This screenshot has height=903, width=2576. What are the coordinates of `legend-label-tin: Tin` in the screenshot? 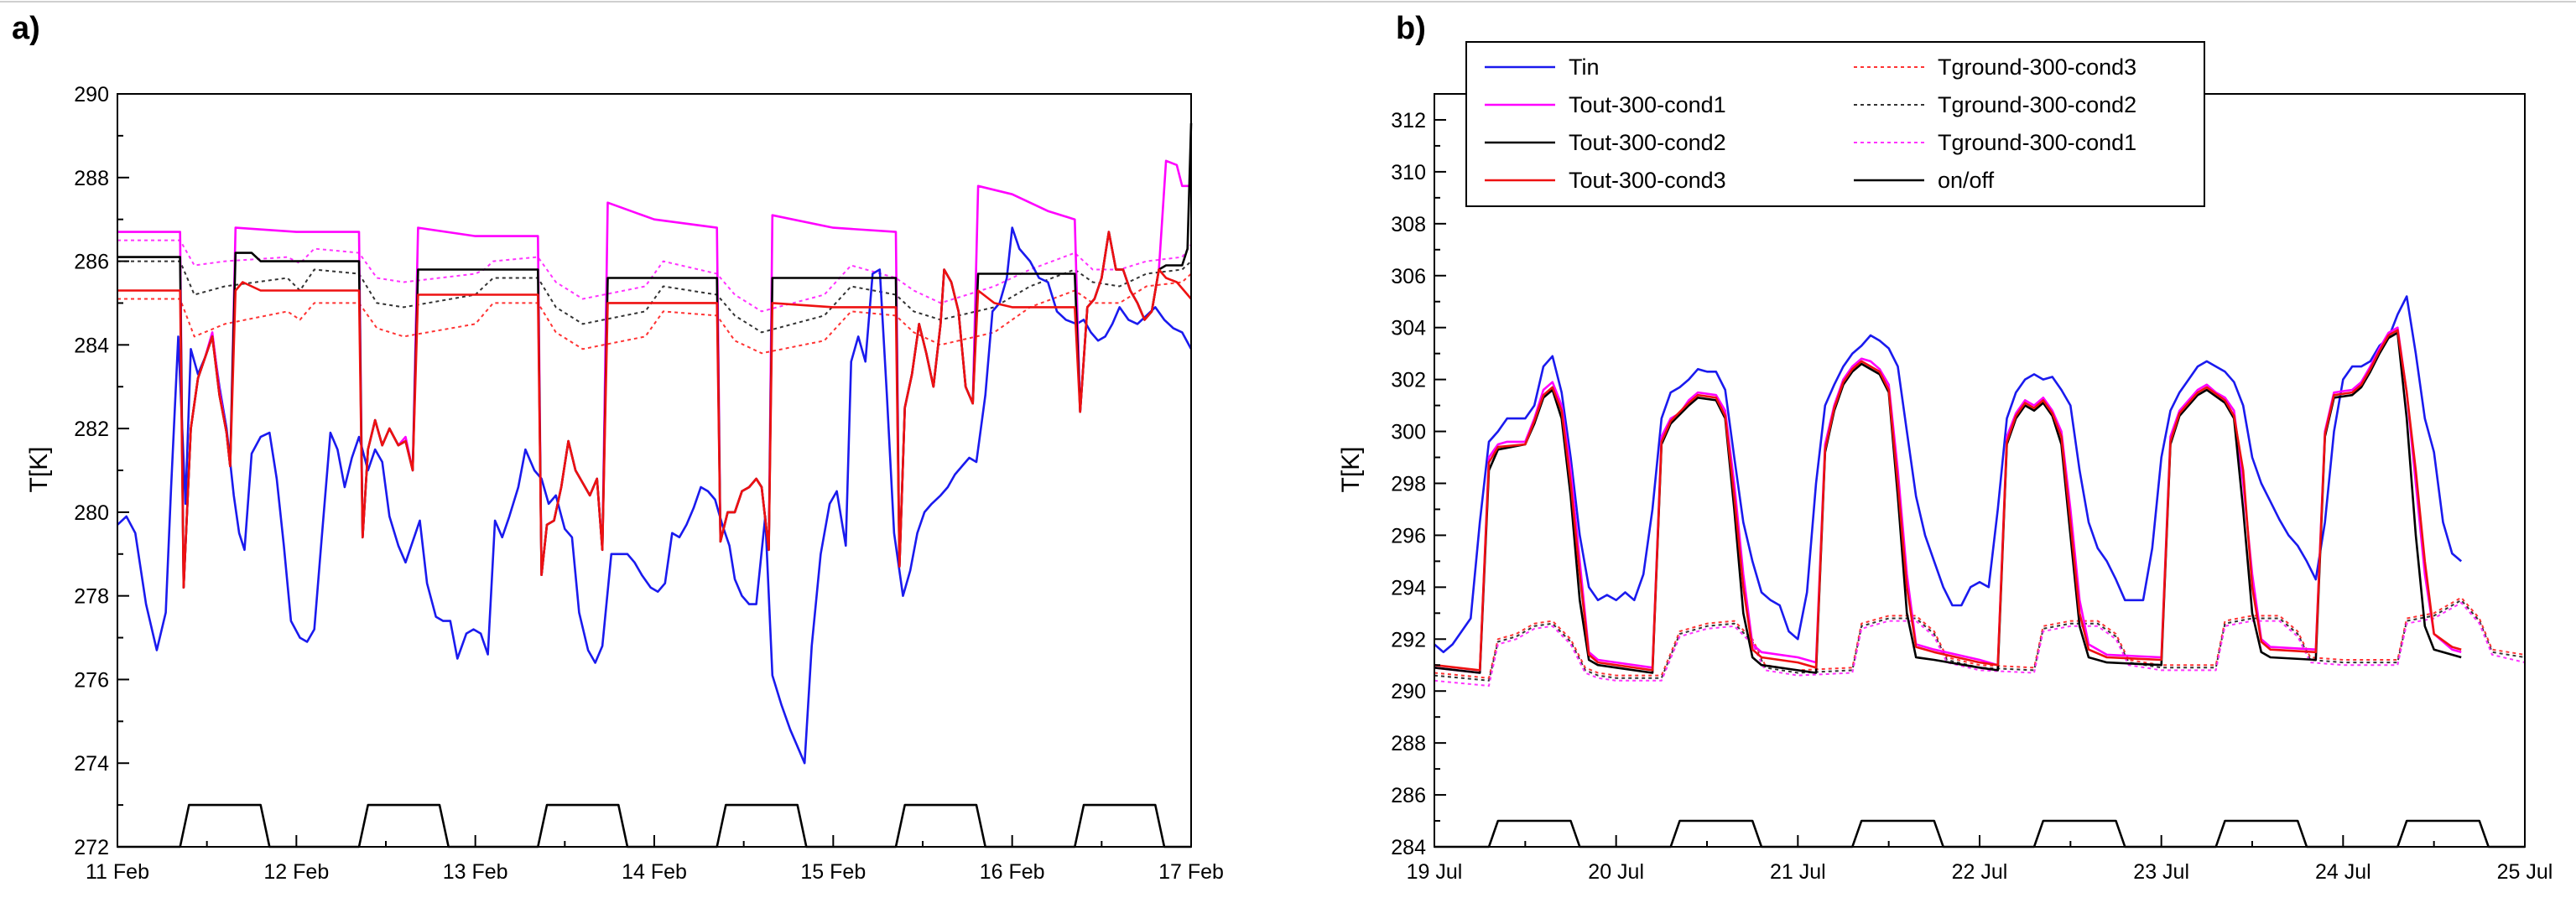 It's located at (1584, 67).